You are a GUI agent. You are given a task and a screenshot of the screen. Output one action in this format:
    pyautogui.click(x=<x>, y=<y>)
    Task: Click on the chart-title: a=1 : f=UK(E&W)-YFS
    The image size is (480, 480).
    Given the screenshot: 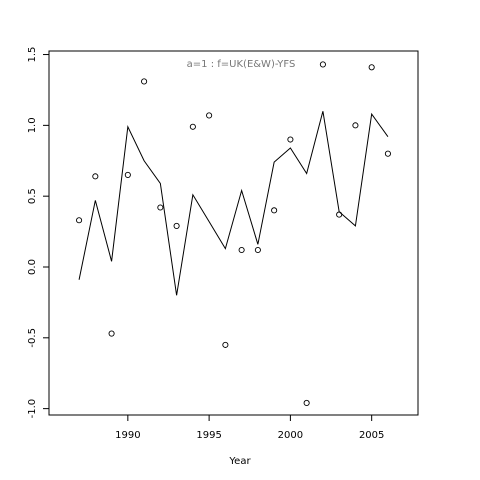 What is the action you would take?
    pyautogui.click(x=241, y=64)
    